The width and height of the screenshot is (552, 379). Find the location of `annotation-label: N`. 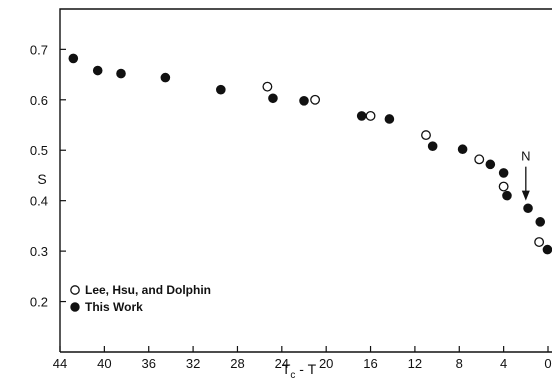

annotation-label: N is located at coordinates (525, 156).